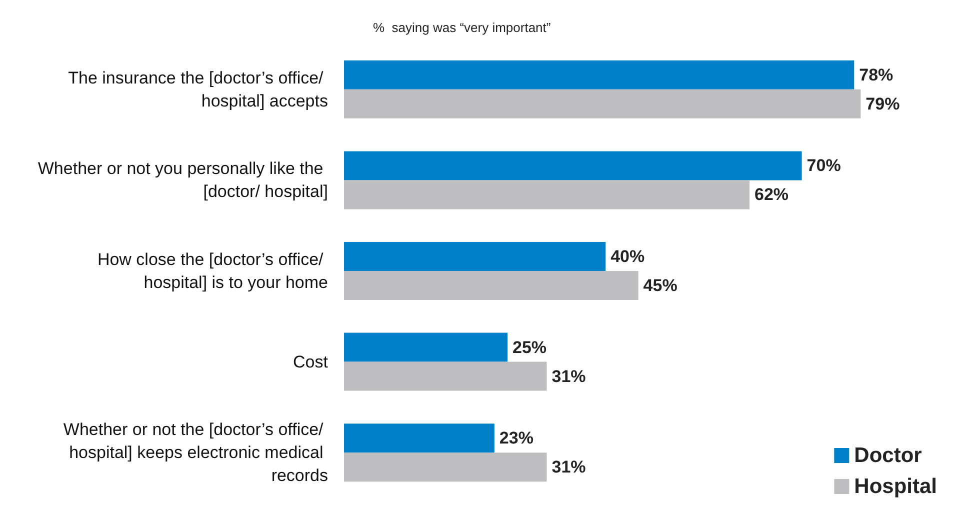 Image resolution: width=960 pixels, height=510 pixels. Describe the element at coordinates (888, 455) in the screenshot. I see `legend-label: Doctor` at that location.